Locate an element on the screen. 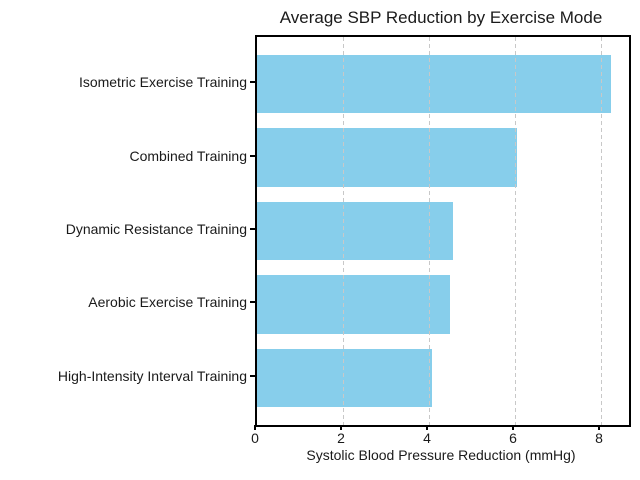 This screenshot has width=640, height=480. y-axis-label-0: Isometric Exercise Training is located at coordinates (162, 82).